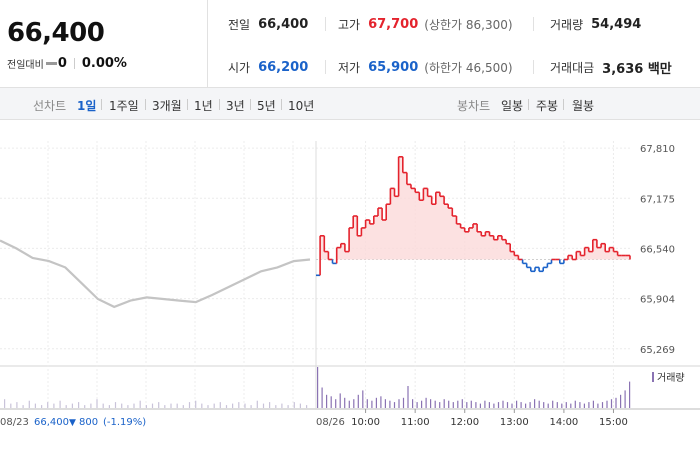  What do you see at coordinates (167, 106) in the screenshot?
I see `period-tab-3m: 3개월` at bounding box center [167, 106].